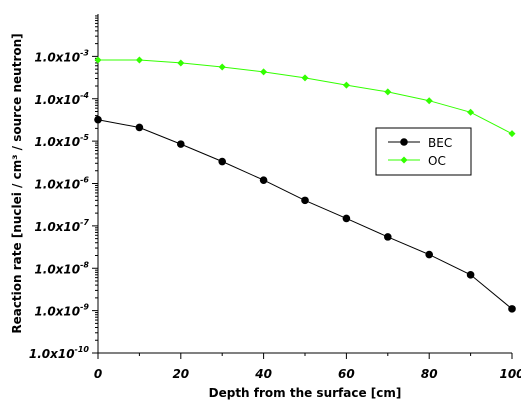 The height and width of the screenshot is (405, 521). What do you see at coordinates (305, 393) in the screenshot?
I see `x-axis-title: Depth from the surface [cm]` at bounding box center [305, 393].